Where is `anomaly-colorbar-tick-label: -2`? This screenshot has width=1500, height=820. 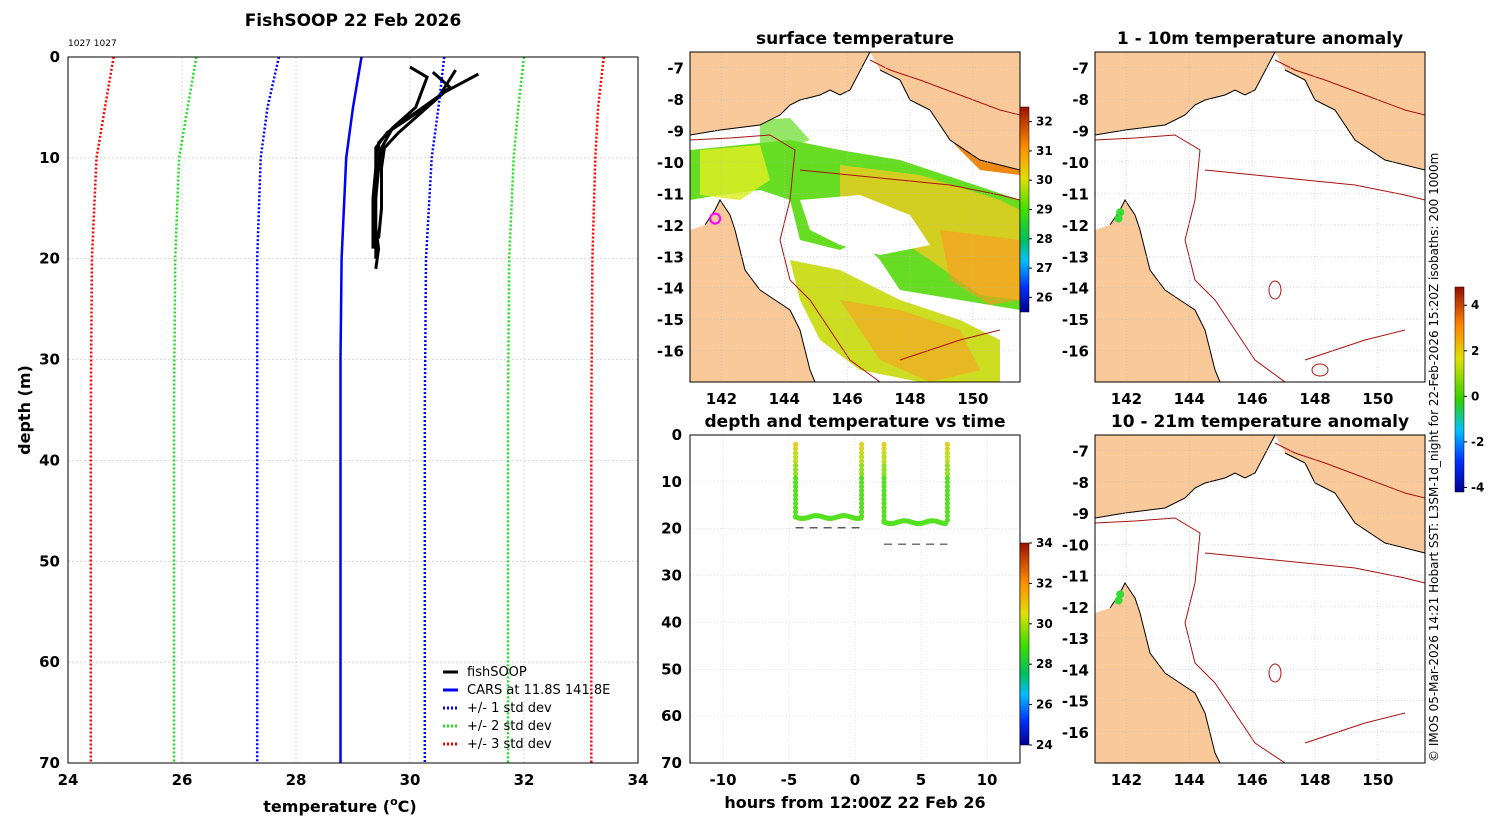 anomaly-colorbar-tick-label: -2 is located at coordinates (1477, 442).